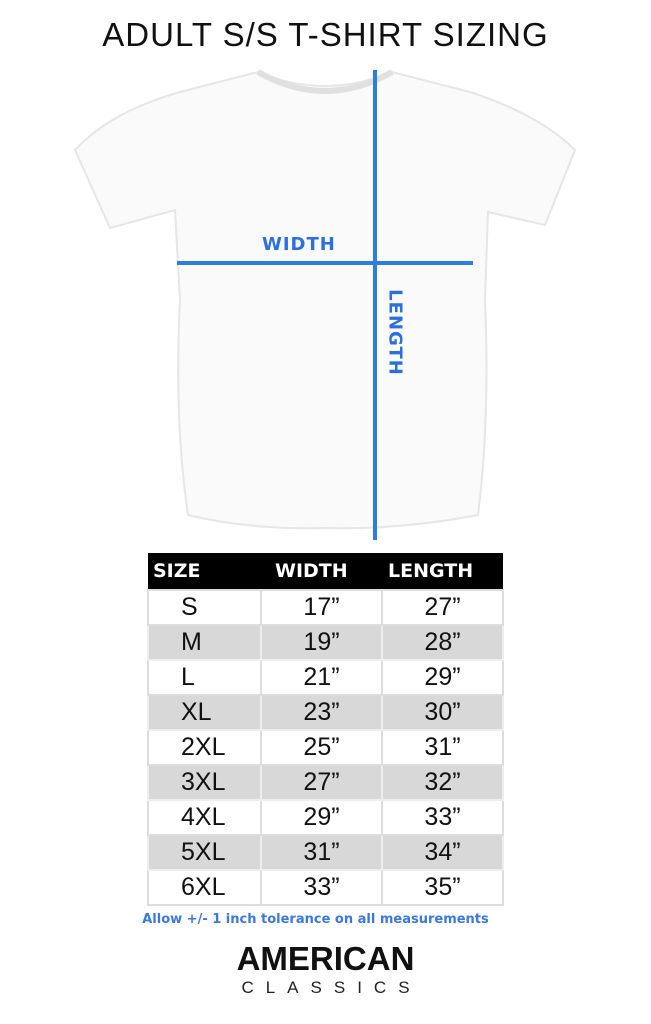 The width and height of the screenshot is (651, 1024). I want to click on width-cell: 27”, so click(321, 782).